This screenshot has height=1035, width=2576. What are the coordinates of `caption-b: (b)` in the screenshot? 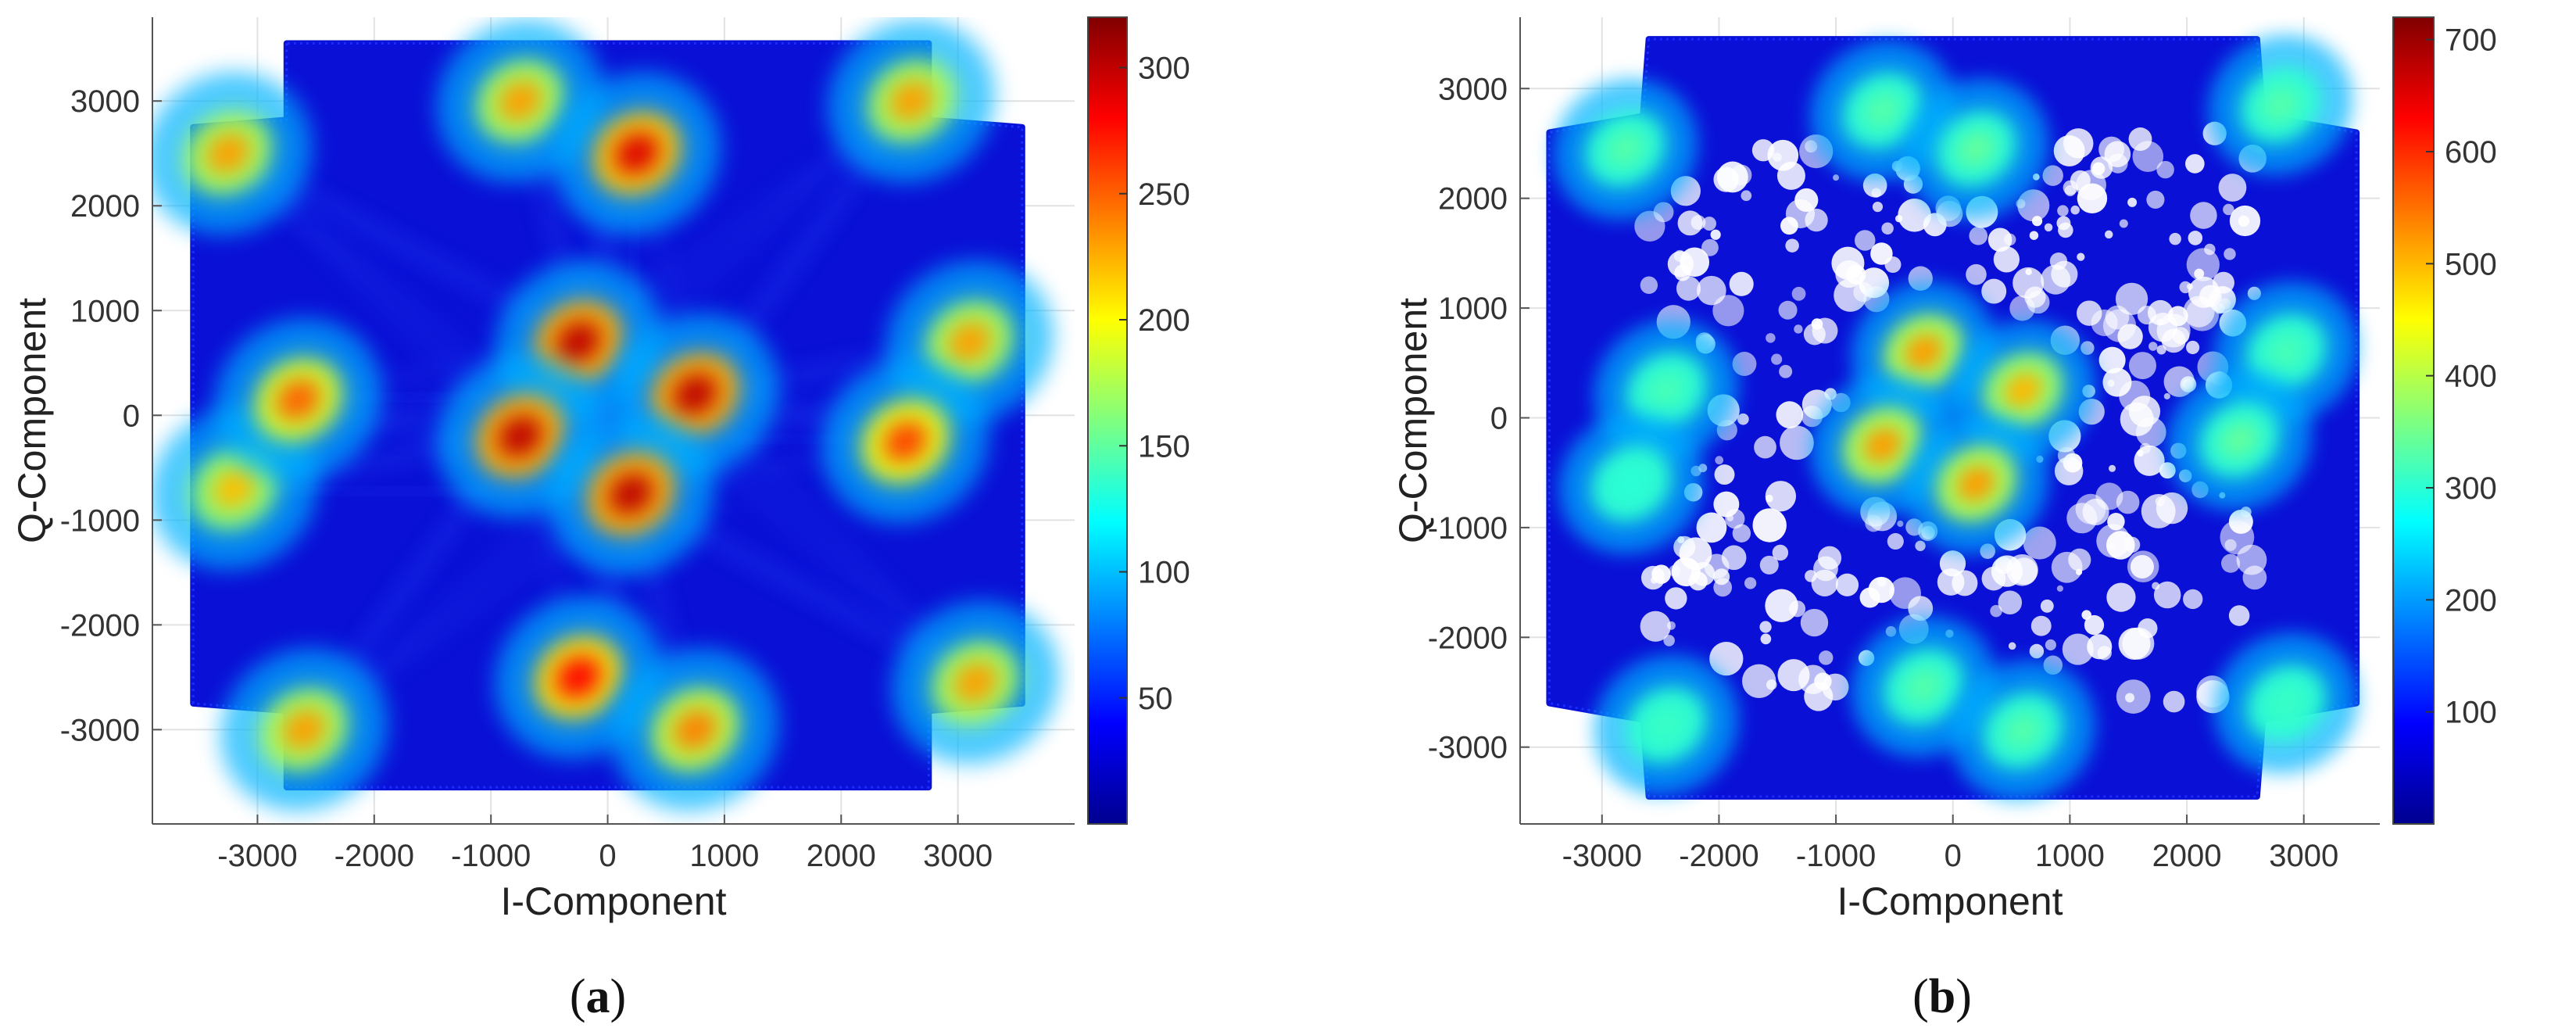 It's located at (1942, 996).